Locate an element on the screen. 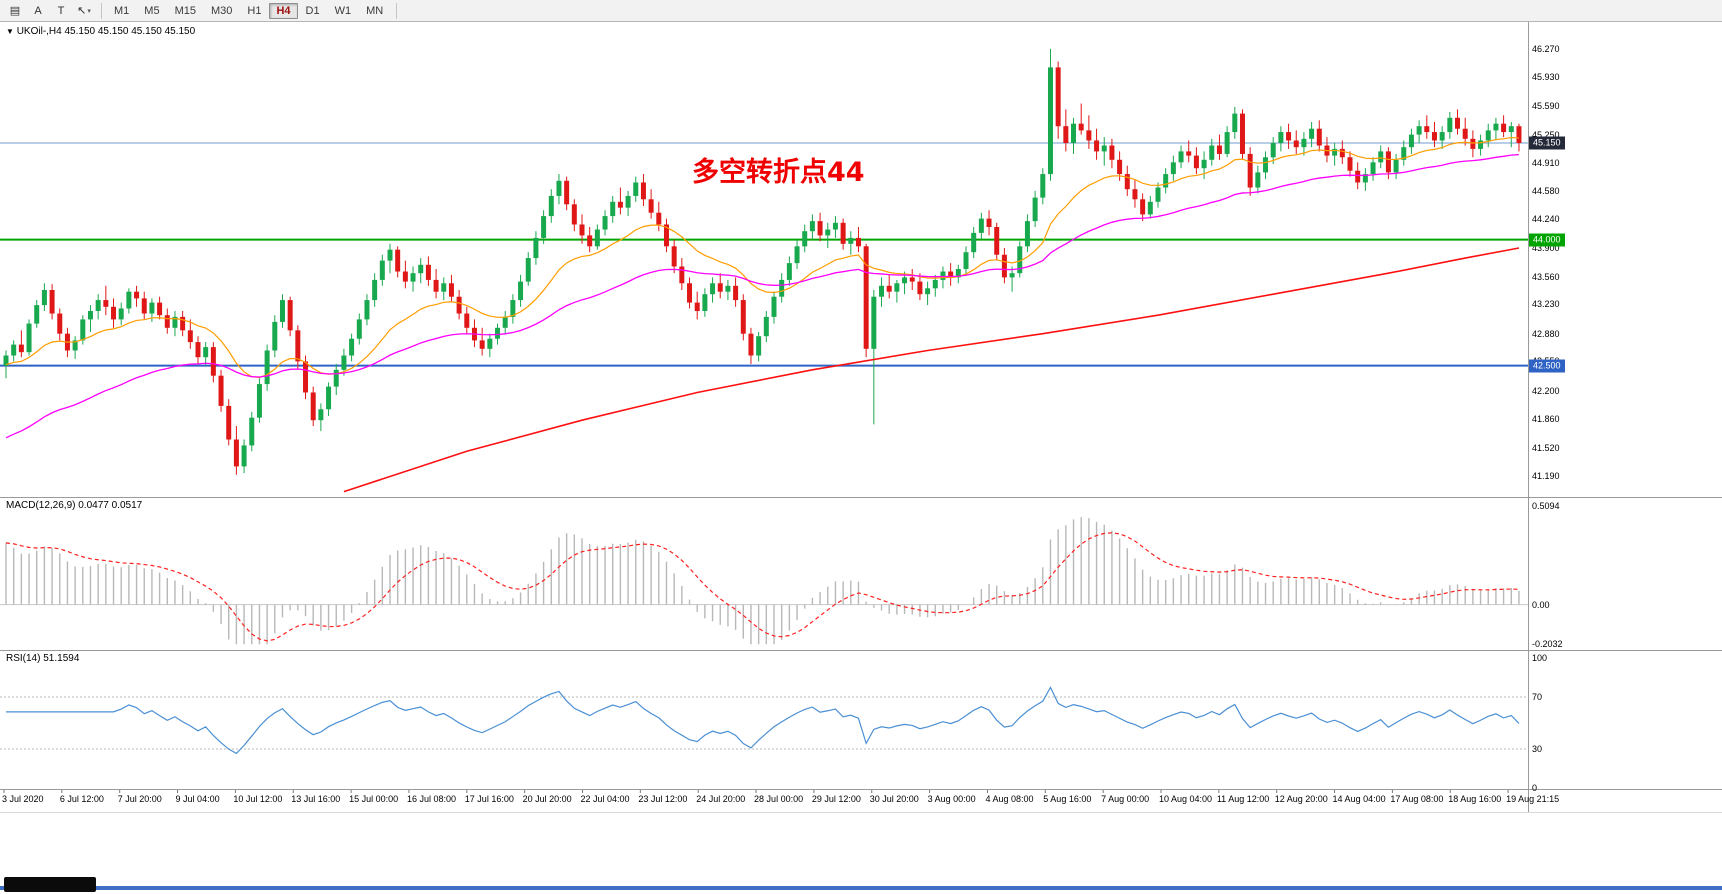 Image resolution: width=1722 pixels, height=894 pixels. indicators-button: ▤ is located at coordinates (15, 11).